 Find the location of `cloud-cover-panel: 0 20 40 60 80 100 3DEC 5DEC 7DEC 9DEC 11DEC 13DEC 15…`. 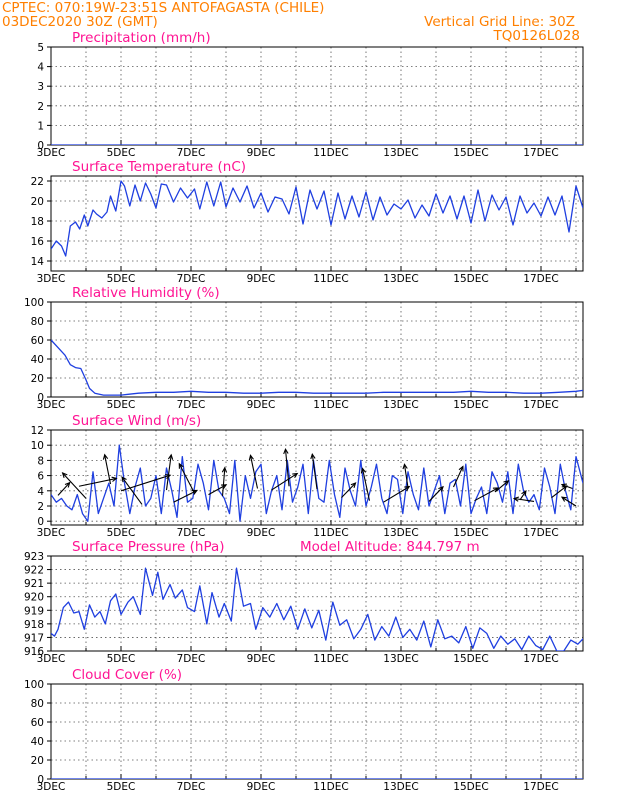

cloud-cover-panel: 0 20 40 60 80 100 3DEC 5DEC 7DEC 9DEC 11DEC 13DEC 15… is located at coordinates (304, 730).